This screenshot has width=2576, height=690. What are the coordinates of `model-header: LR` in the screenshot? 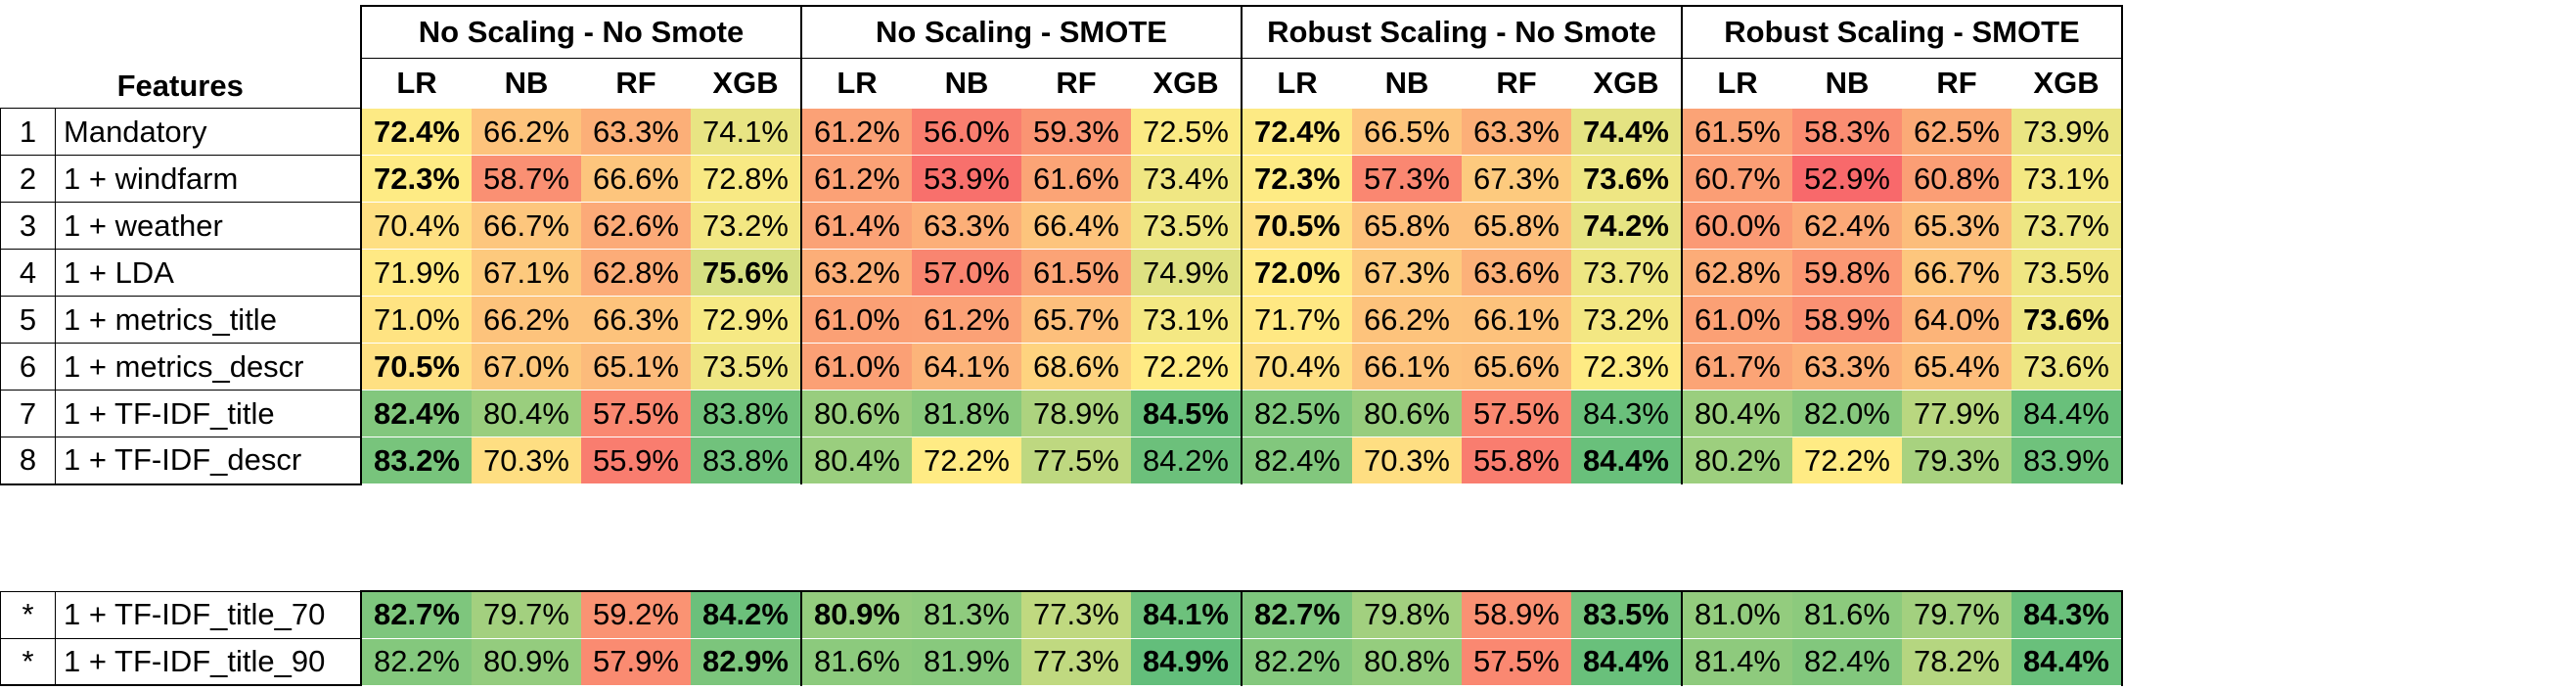 It's located at (1296, 84).